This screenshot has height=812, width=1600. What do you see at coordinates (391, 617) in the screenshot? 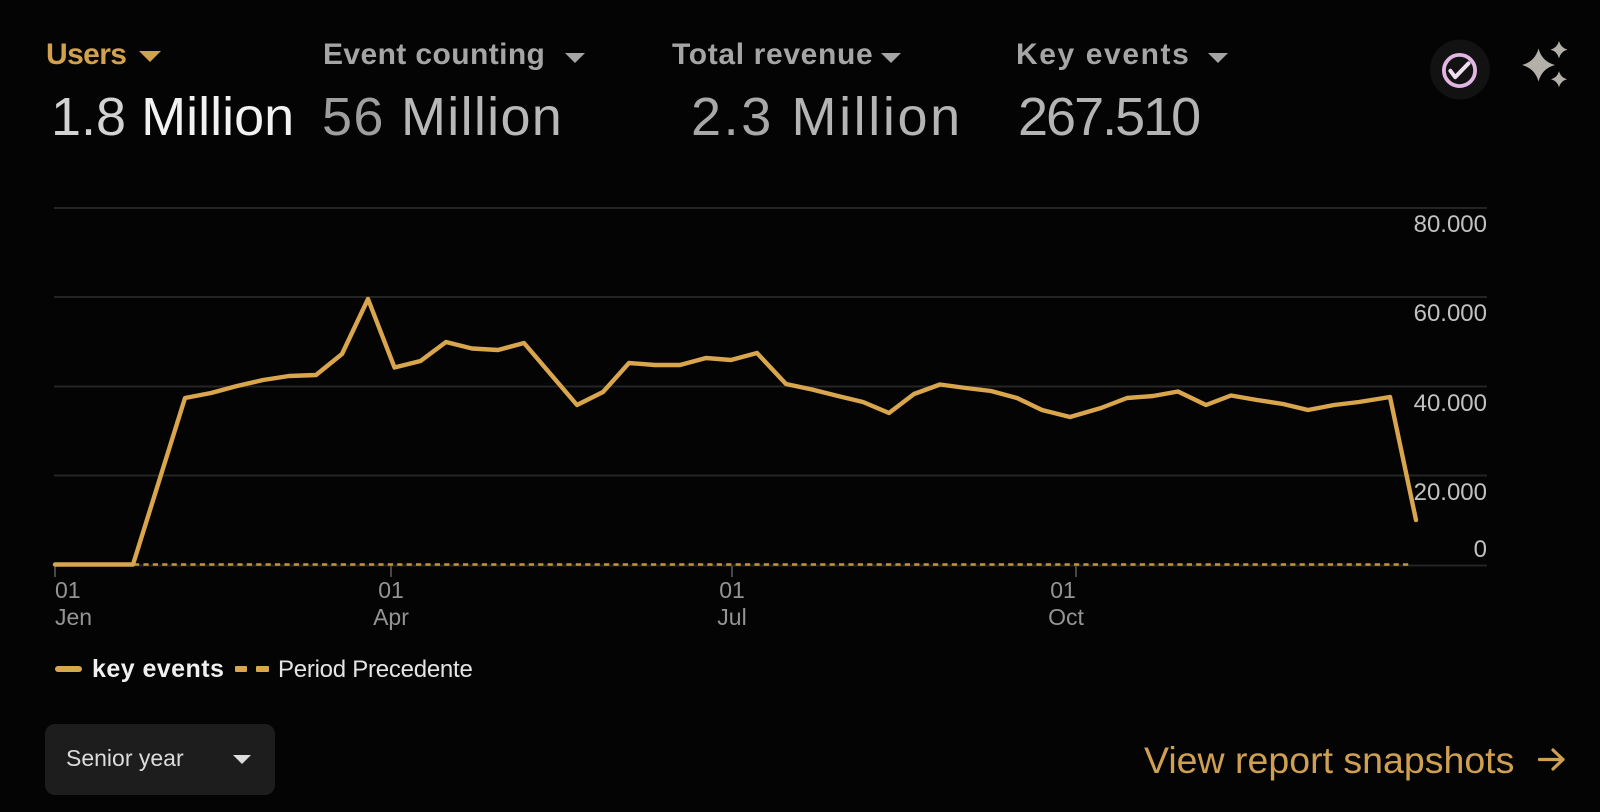
I see `svg-text: Apr` at bounding box center [391, 617].